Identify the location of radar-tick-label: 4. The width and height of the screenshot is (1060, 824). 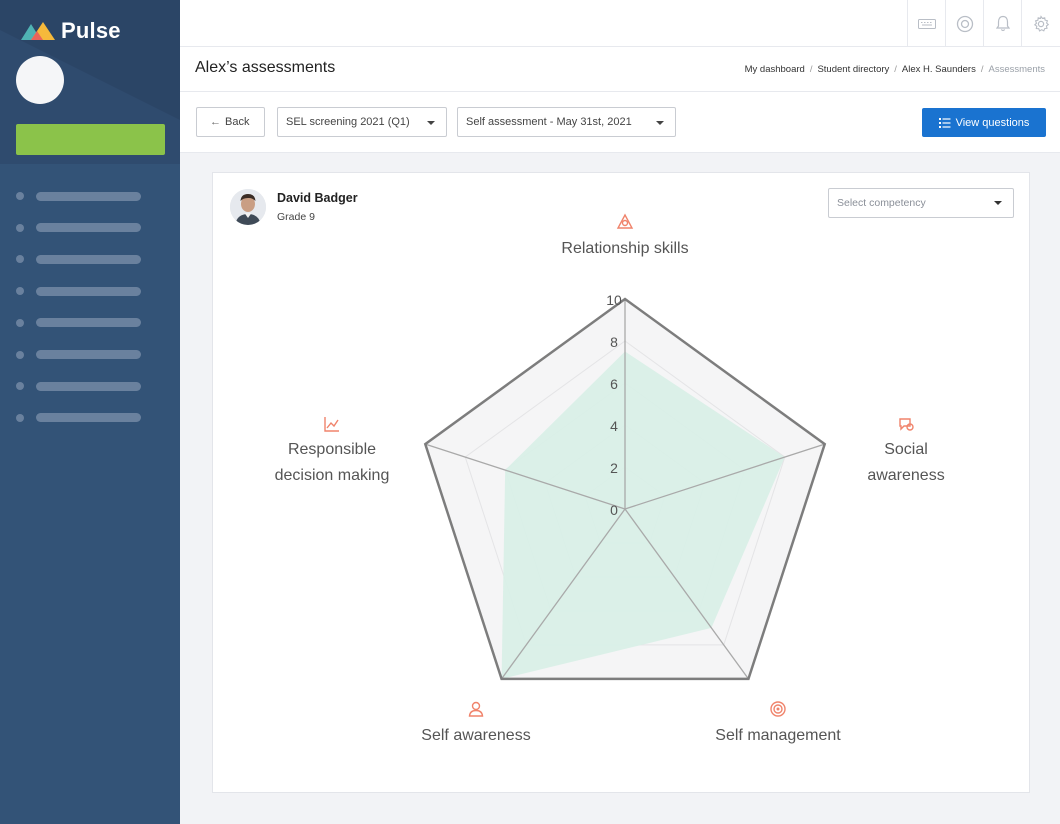
(614, 426).